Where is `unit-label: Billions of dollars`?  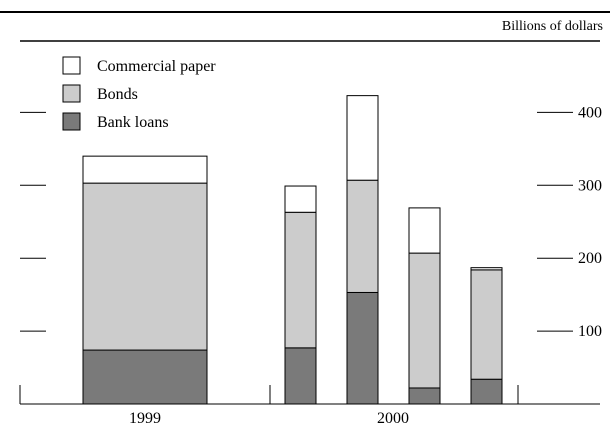 unit-label: Billions of dollars is located at coordinates (552, 26).